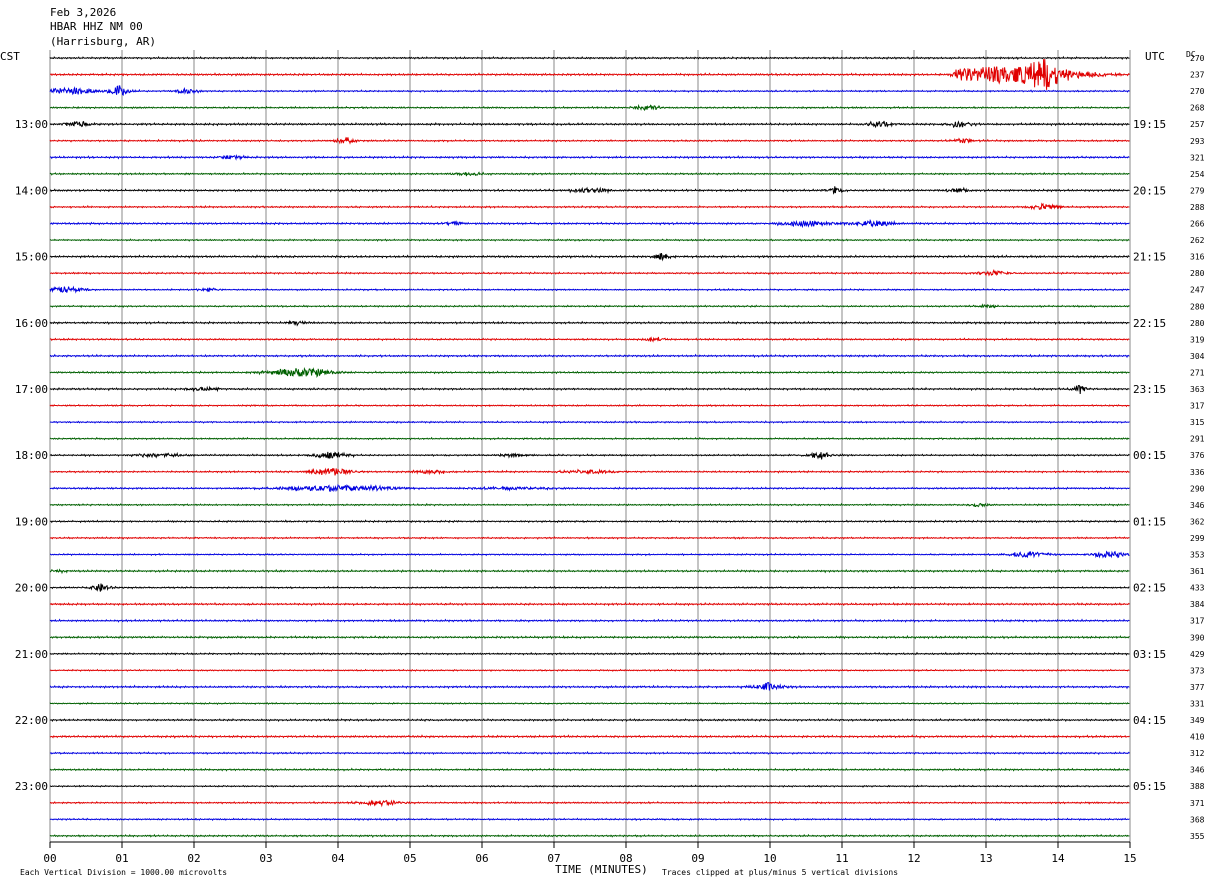 Image resolution: width=1210 pixels, height=886 pixels. What do you see at coordinates (625, 858) in the screenshot?
I see `x-tick-label: 08` at bounding box center [625, 858].